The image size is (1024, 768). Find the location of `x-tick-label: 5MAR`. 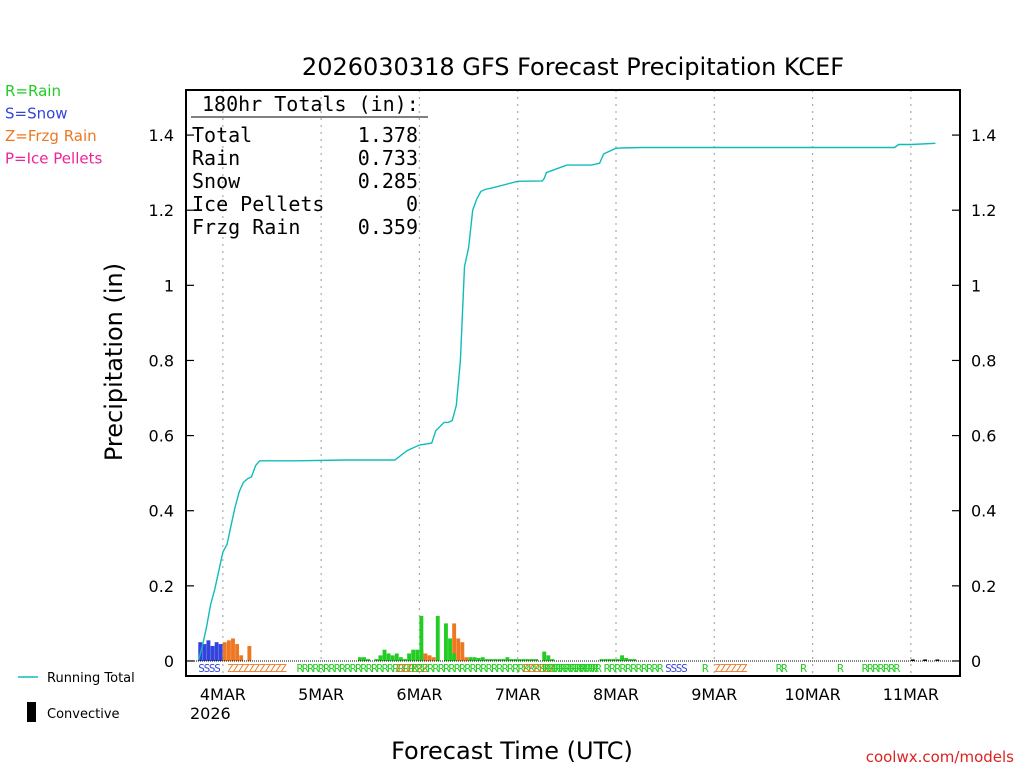

x-tick-label: 5MAR is located at coordinates (321, 694).